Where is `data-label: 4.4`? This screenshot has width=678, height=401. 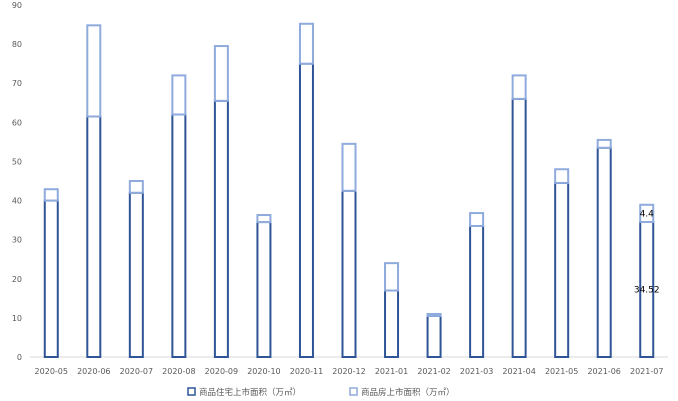
data-label: 4.4 is located at coordinates (647, 214).